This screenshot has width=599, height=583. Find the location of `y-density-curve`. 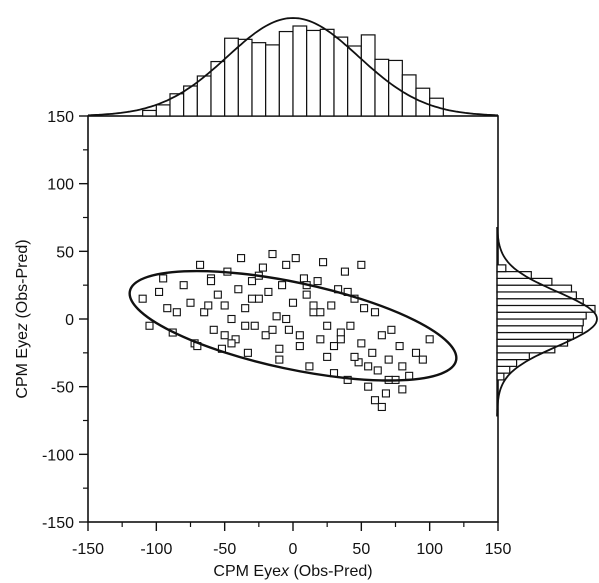

y-density-curve is located at coordinates (547, 322).